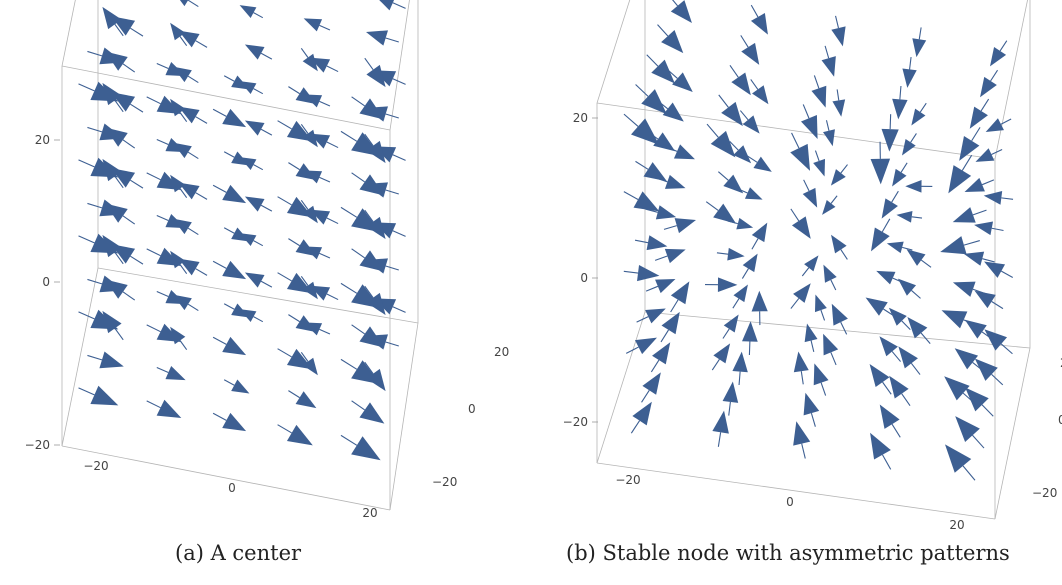  I want to click on y-tick-label: 0, so click(472, 409).